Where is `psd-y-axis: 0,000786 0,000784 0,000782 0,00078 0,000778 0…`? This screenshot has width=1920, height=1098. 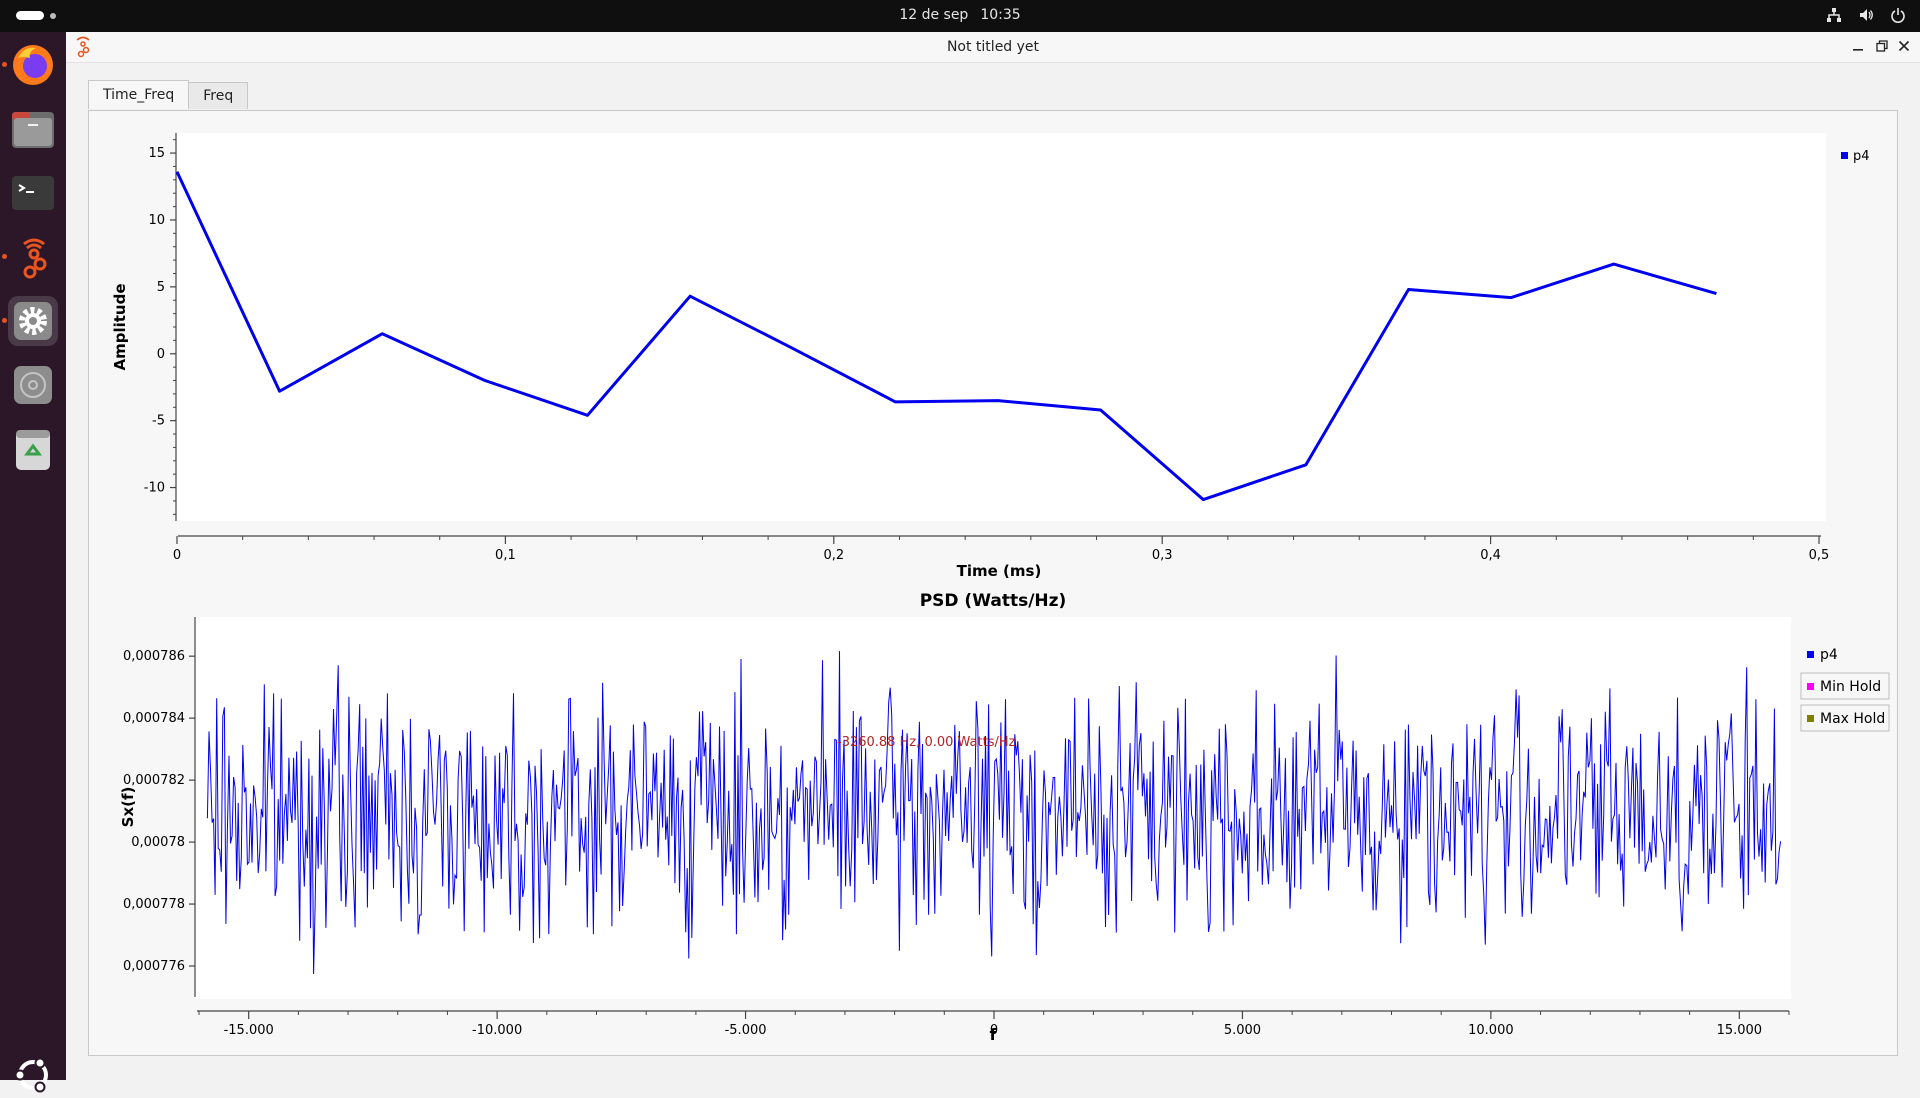
psd-y-axis: 0,000786 0,000784 0,000782 0,00078 0,000778 0… is located at coordinates (159, 811).